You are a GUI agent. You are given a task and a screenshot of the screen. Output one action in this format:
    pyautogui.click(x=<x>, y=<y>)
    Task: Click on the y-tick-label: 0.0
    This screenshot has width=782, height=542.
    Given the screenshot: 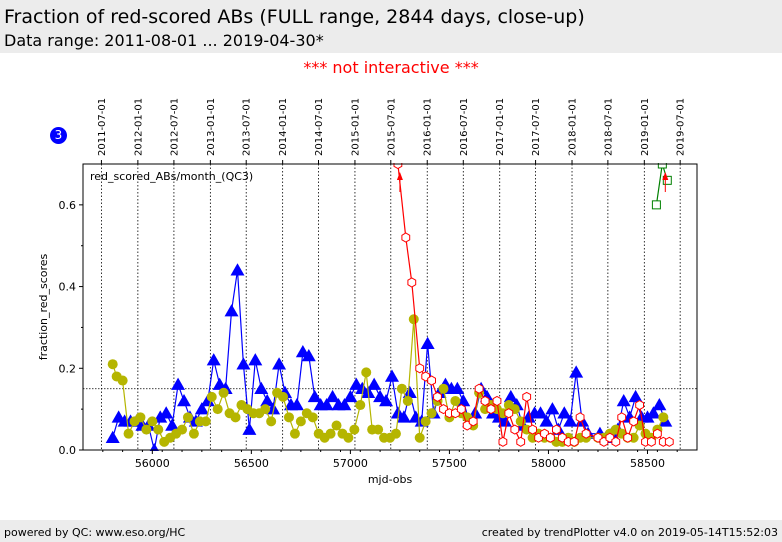 What is the action you would take?
    pyautogui.click(x=68, y=450)
    